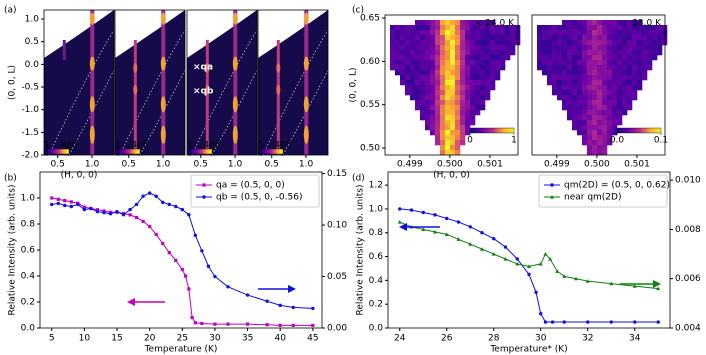  What do you see at coordinates (312, 339) in the screenshot?
I see `x-tick-label: 45` at bounding box center [312, 339].